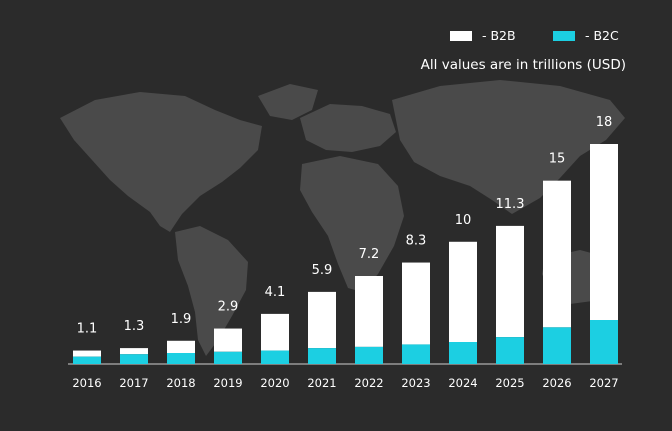  Describe the element at coordinates (604, 342) in the screenshot. I see `bar-b2c-2027` at that location.